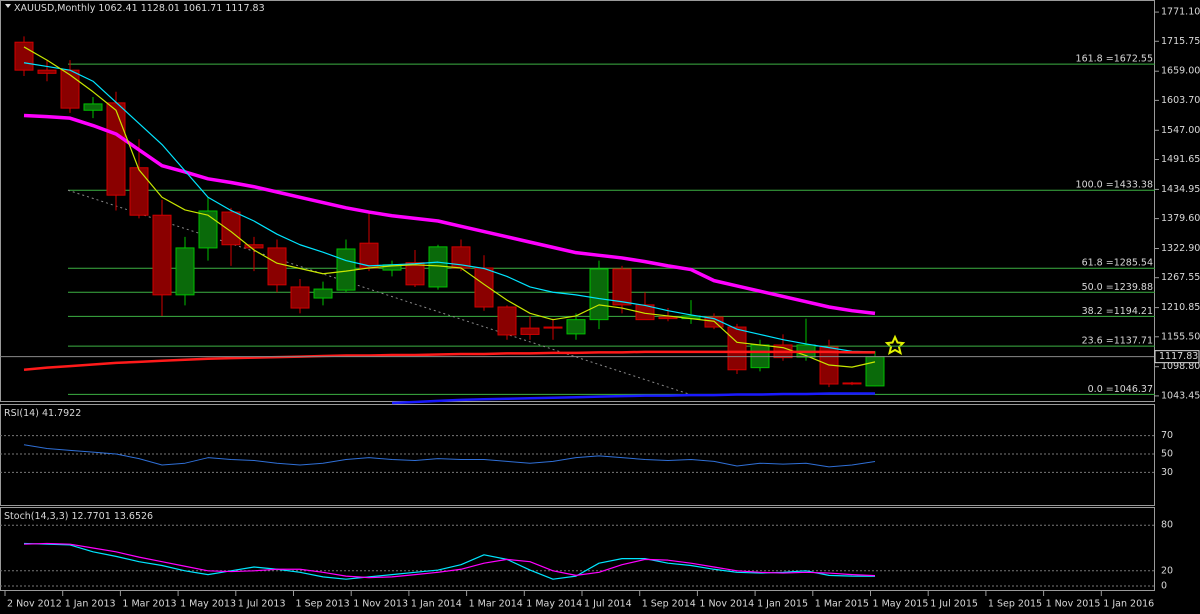 The height and width of the screenshot is (614, 1200). What do you see at coordinates (1167, 435) in the screenshot?
I see `rsi-tick-label: 70` at bounding box center [1167, 435].